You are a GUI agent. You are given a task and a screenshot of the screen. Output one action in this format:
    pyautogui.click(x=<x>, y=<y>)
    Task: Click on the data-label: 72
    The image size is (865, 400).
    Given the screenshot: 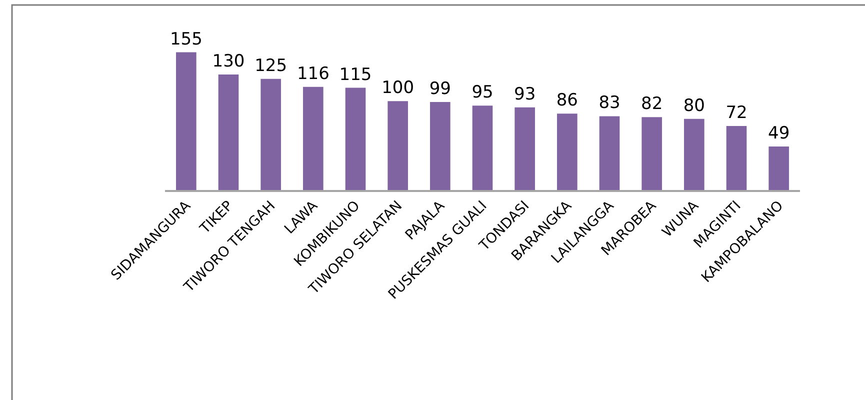 What is the action you would take?
    pyautogui.click(x=737, y=113)
    